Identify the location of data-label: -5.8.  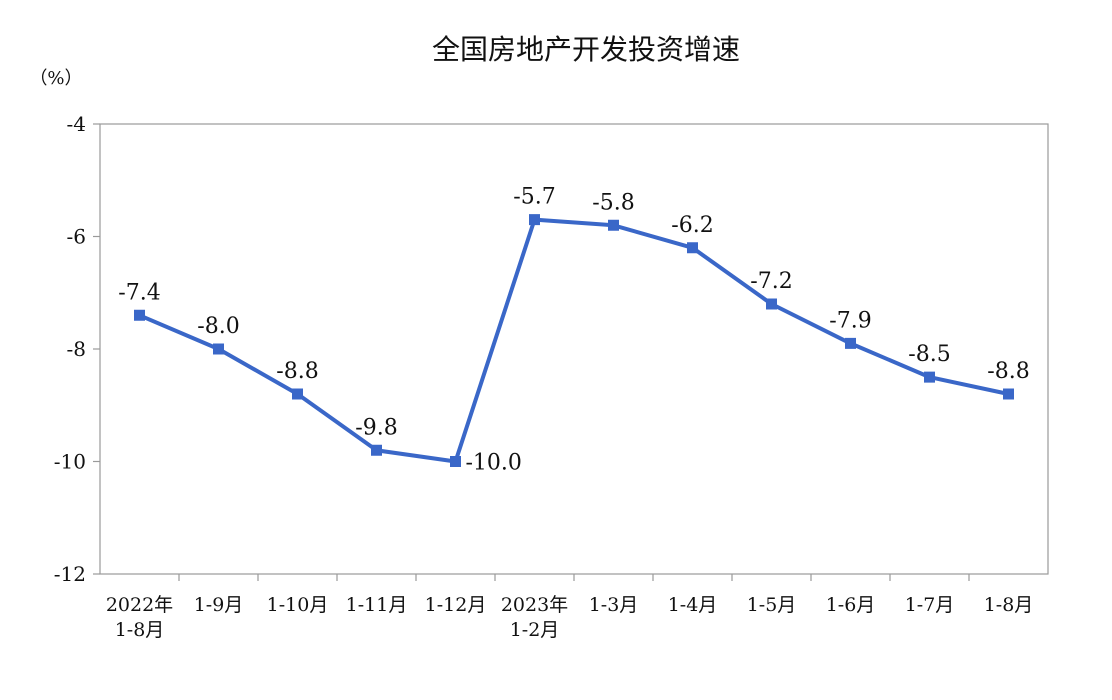
(613, 202).